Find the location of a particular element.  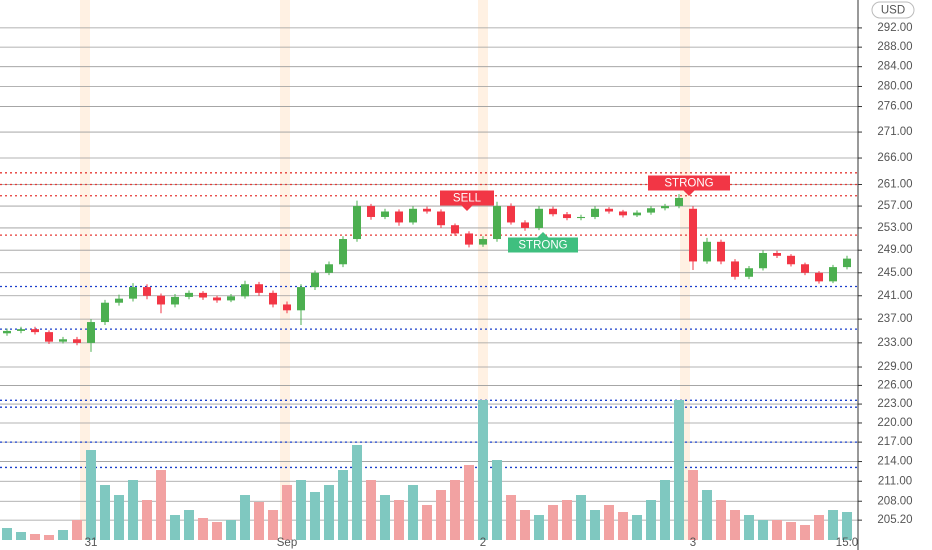

y-tick-label: 226.00 is located at coordinates (894, 385).